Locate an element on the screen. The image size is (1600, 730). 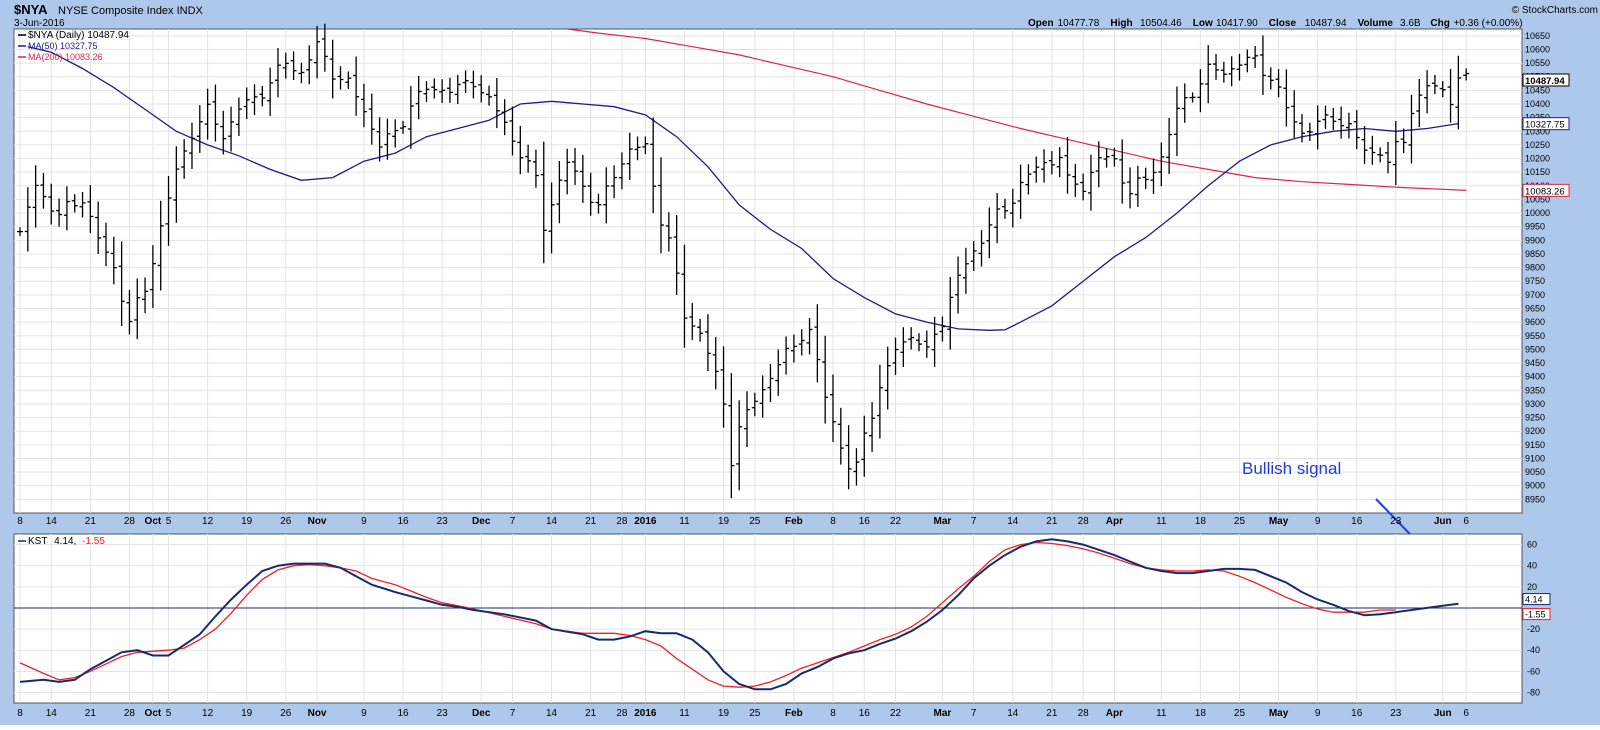
price-last-value-tag: 10083.26 is located at coordinates (1546, 190).